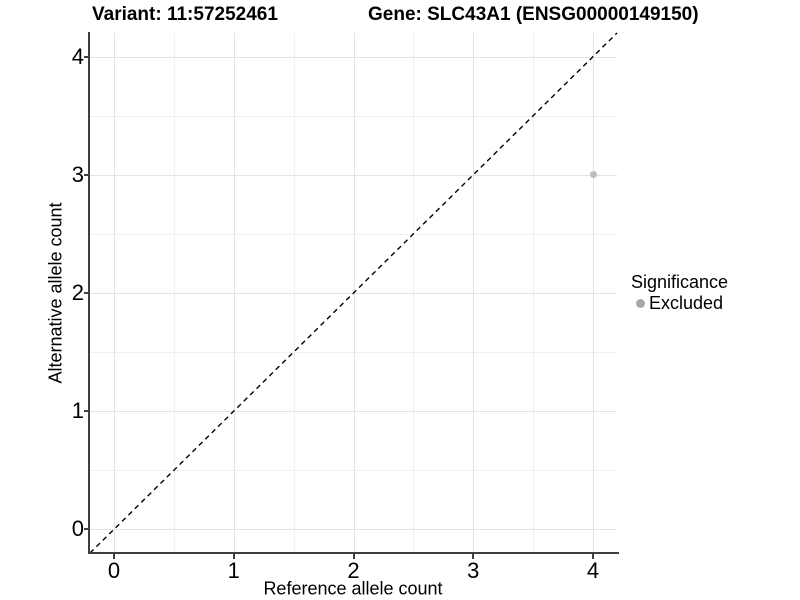 This screenshot has height=600, width=800. Describe the element at coordinates (353, 553) in the screenshot. I see `x-axis-line` at that location.